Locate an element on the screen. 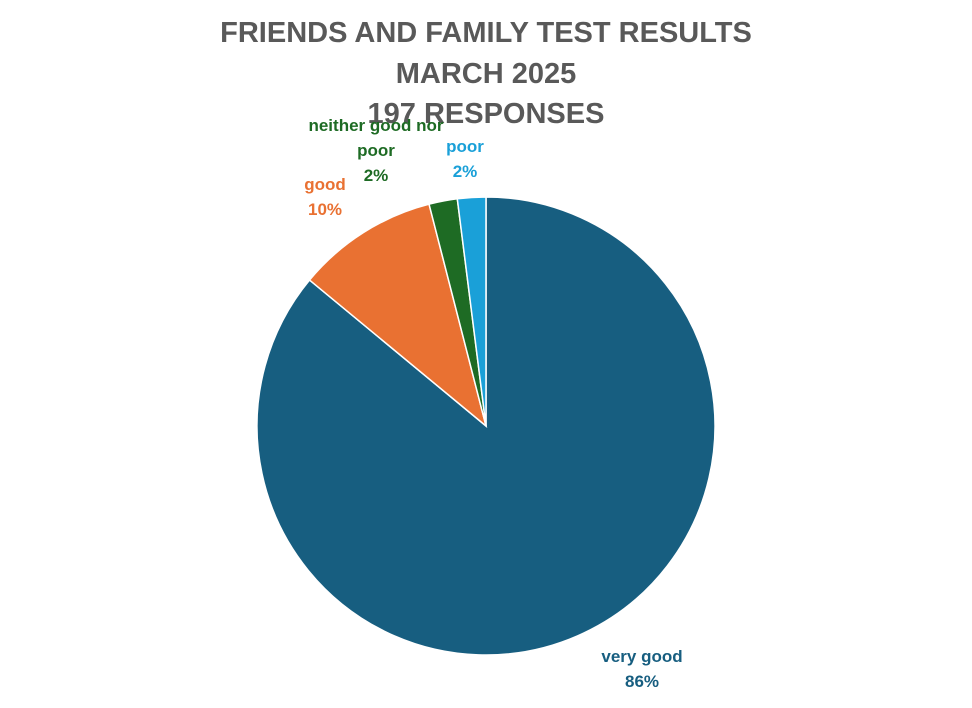 Image resolution: width=972 pixels, height=708 pixels. data-label: very good 86% is located at coordinates (642, 669).